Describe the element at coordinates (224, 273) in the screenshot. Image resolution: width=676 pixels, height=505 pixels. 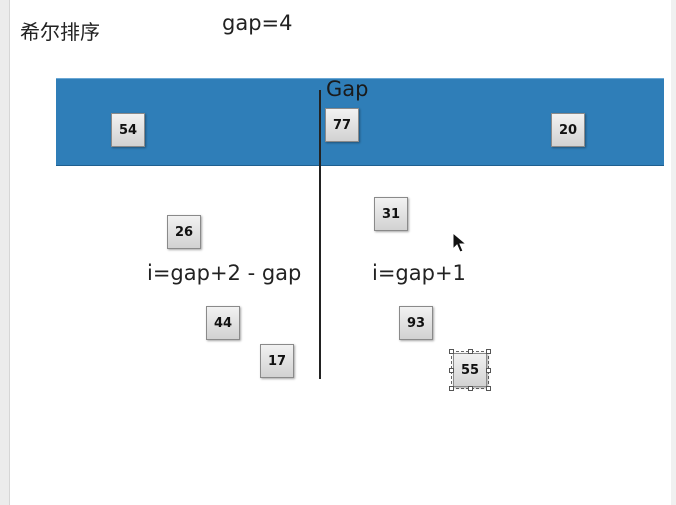
I see `left-formula-label: i=gap+2 - gap` at that location.